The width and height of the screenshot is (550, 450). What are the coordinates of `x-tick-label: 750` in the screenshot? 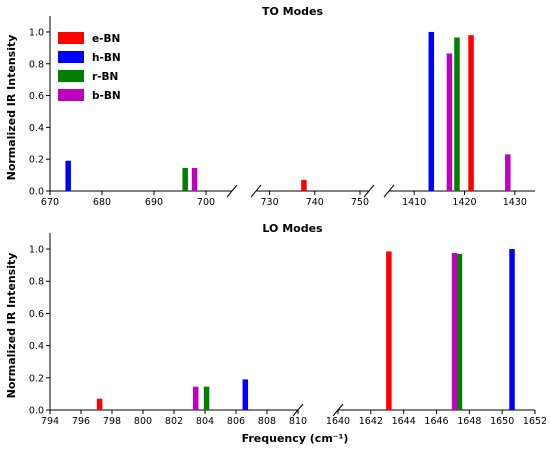 It's located at (360, 202).